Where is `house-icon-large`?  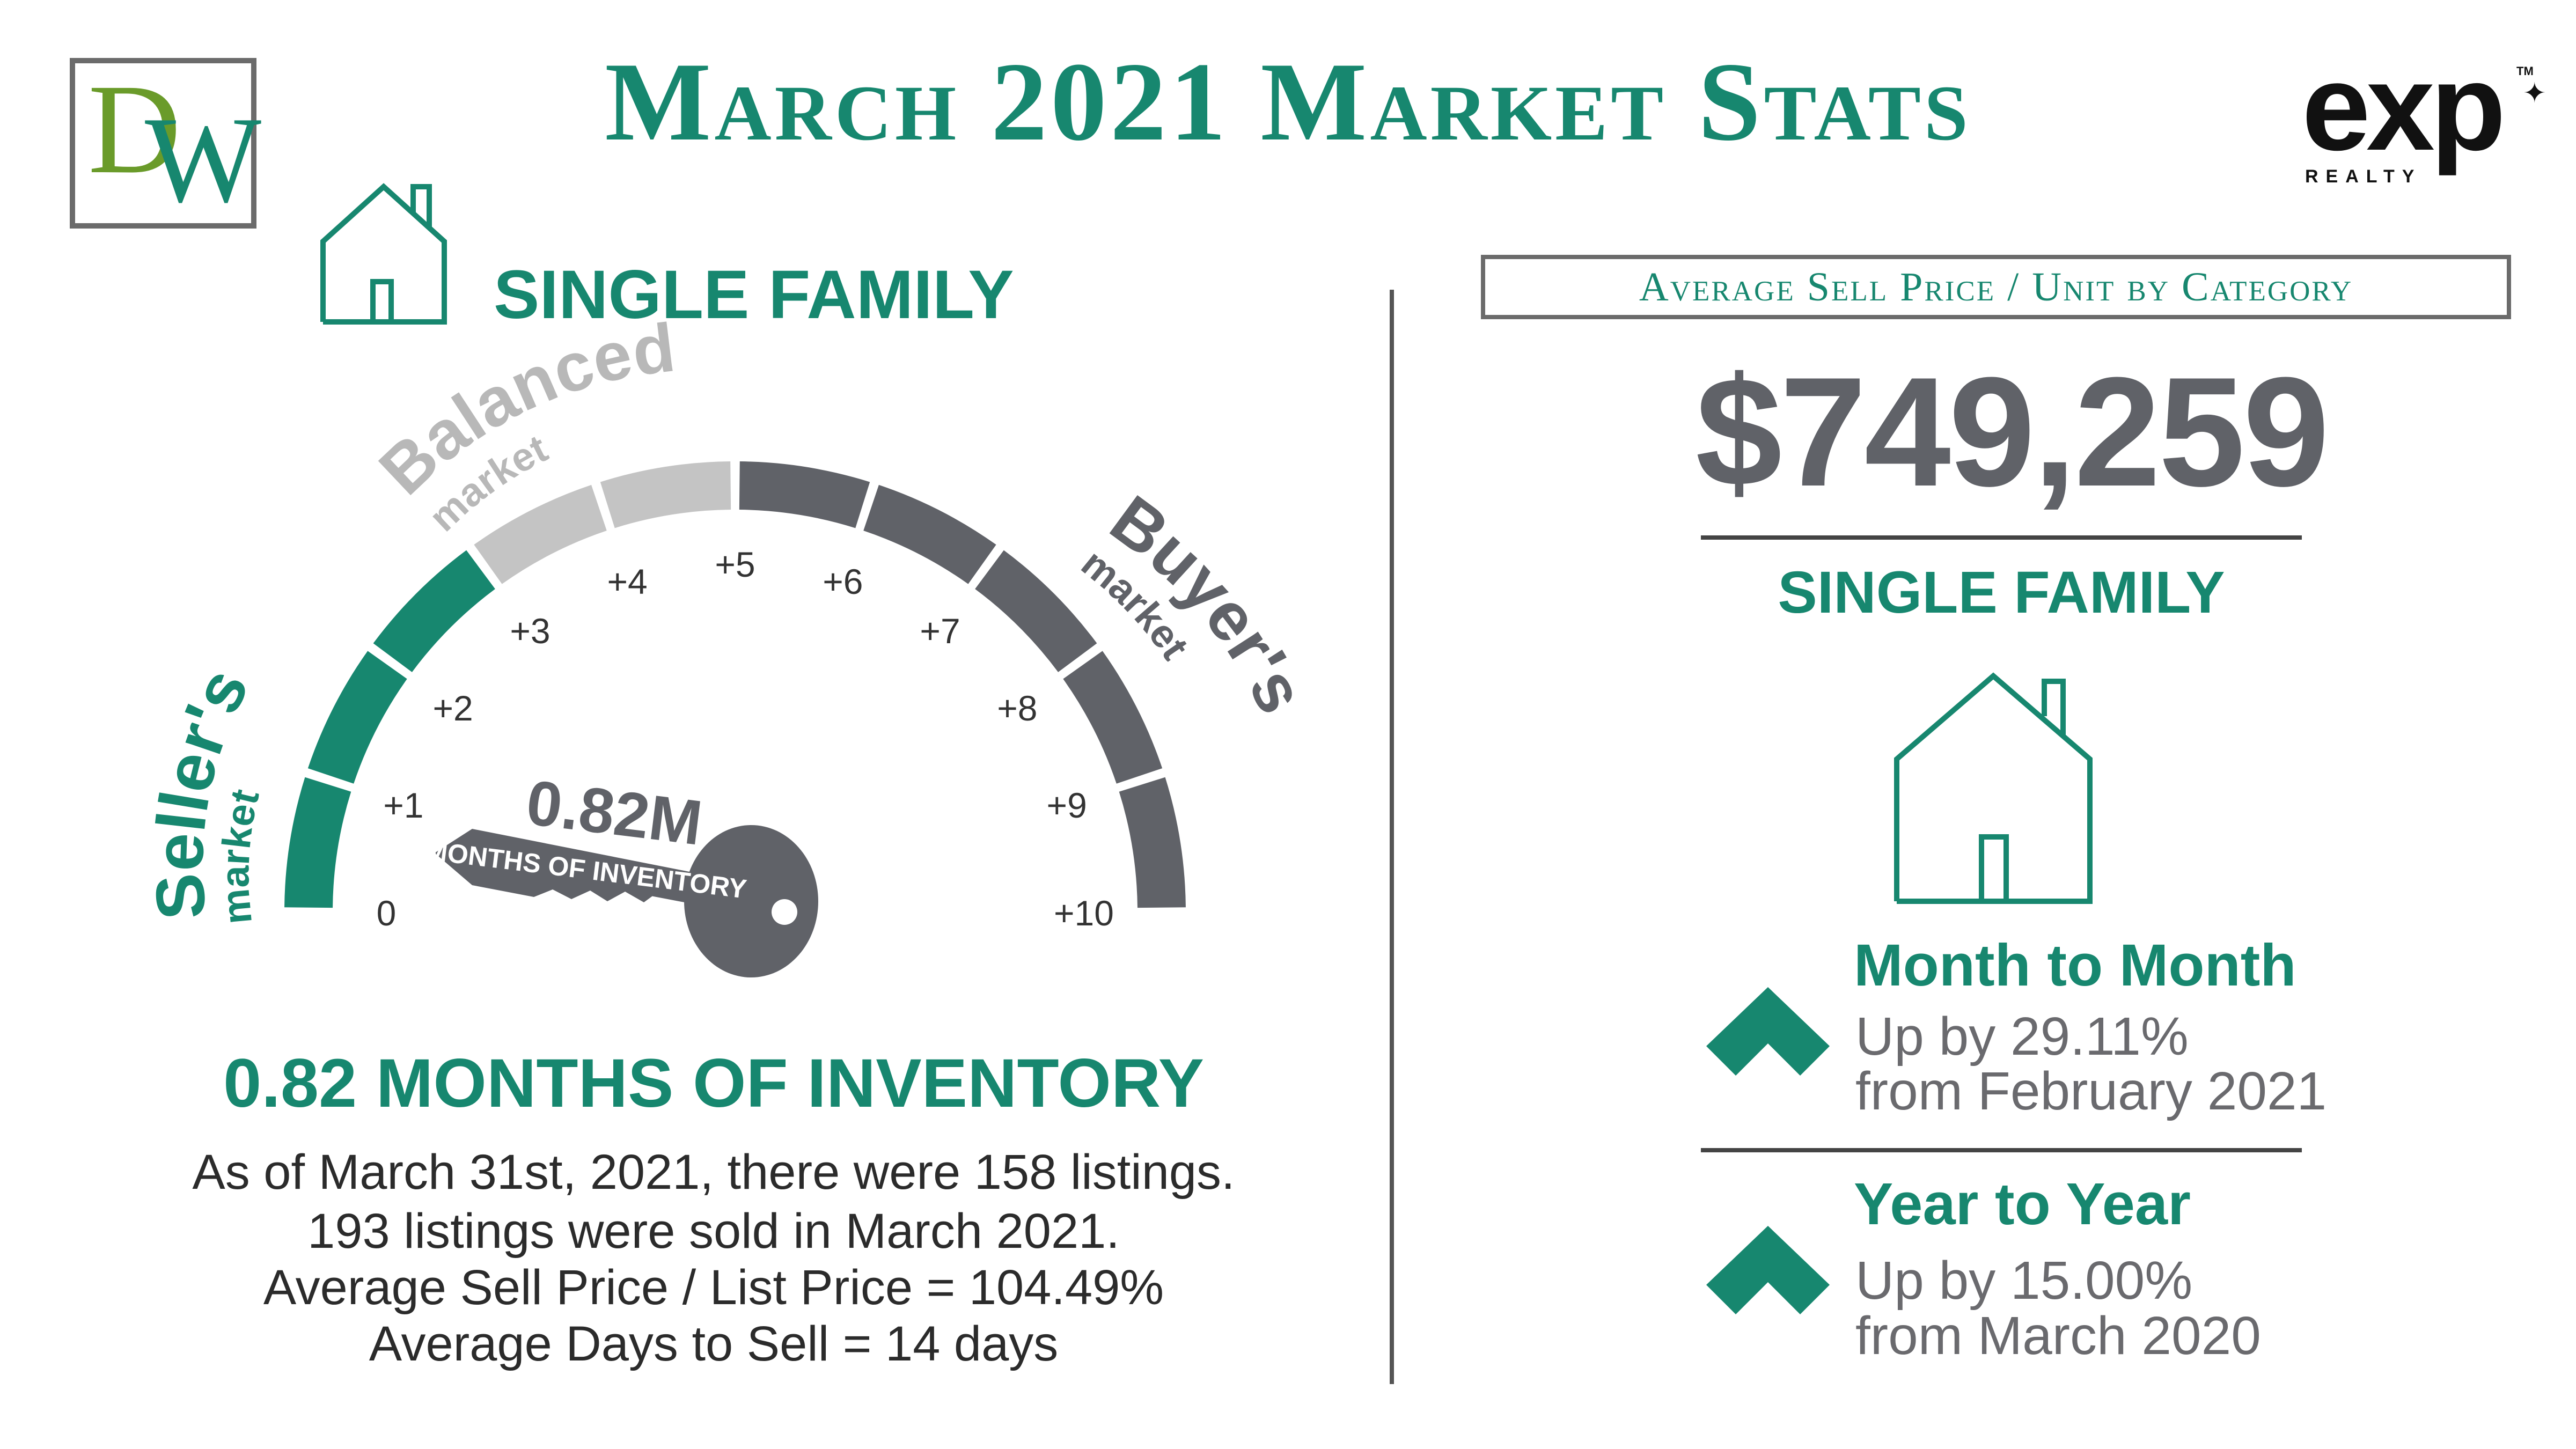
house-icon-large is located at coordinates (1993, 788).